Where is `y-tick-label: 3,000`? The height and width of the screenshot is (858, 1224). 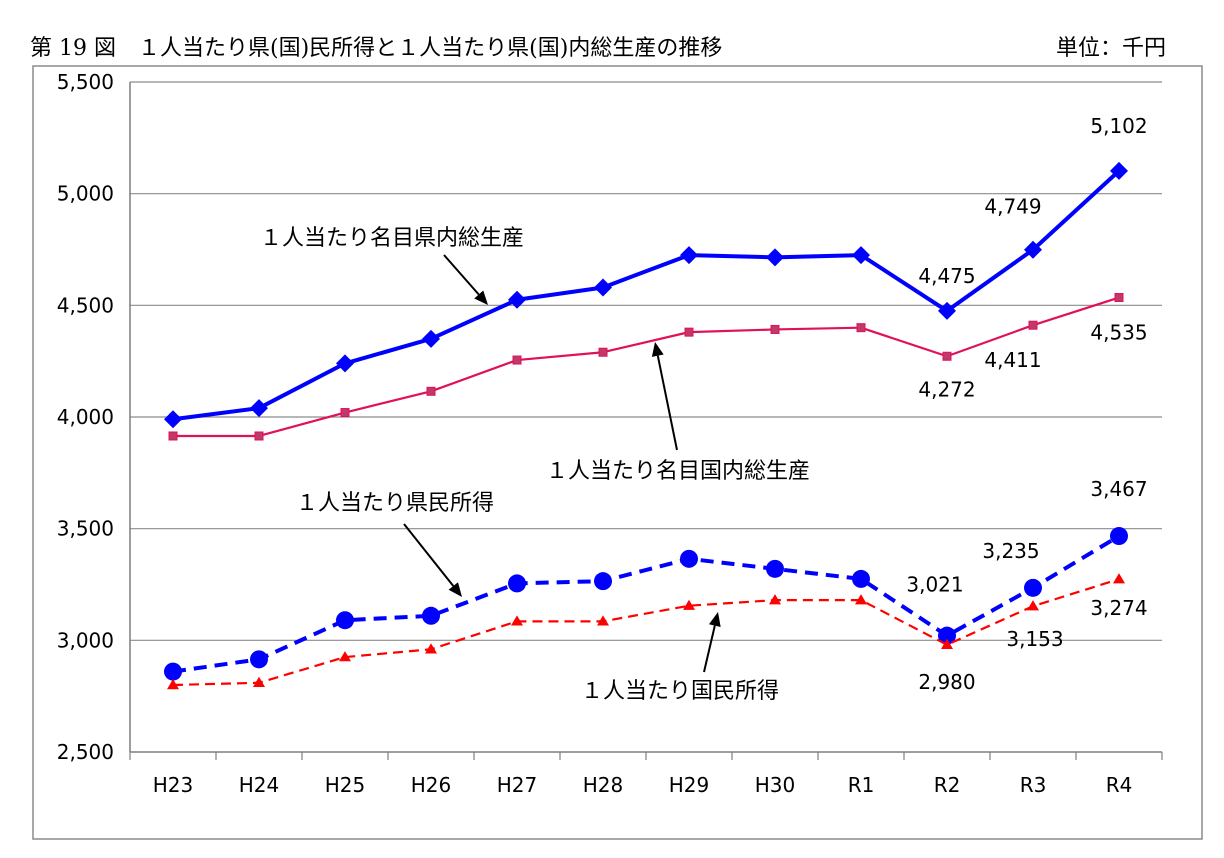
y-tick-label: 3,000 is located at coordinates (85, 640).